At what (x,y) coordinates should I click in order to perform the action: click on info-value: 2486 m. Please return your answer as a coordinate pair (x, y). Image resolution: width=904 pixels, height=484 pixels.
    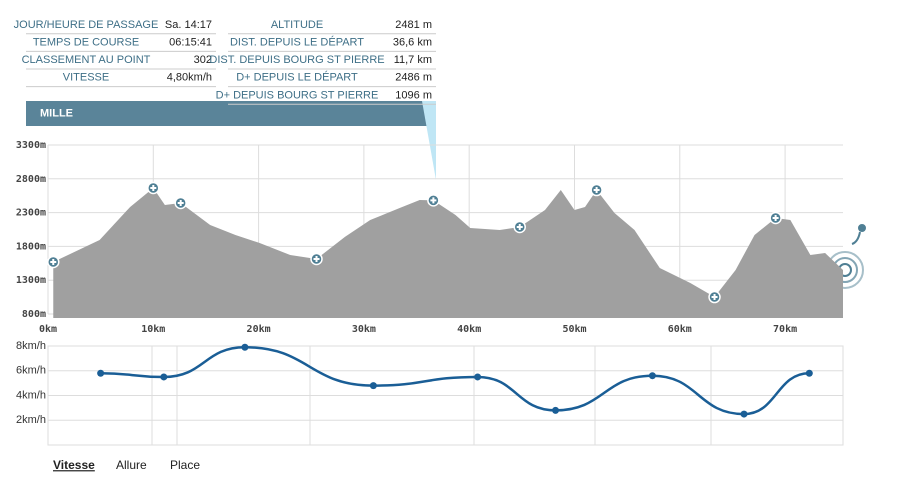
    Looking at the image, I should click on (413, 78).